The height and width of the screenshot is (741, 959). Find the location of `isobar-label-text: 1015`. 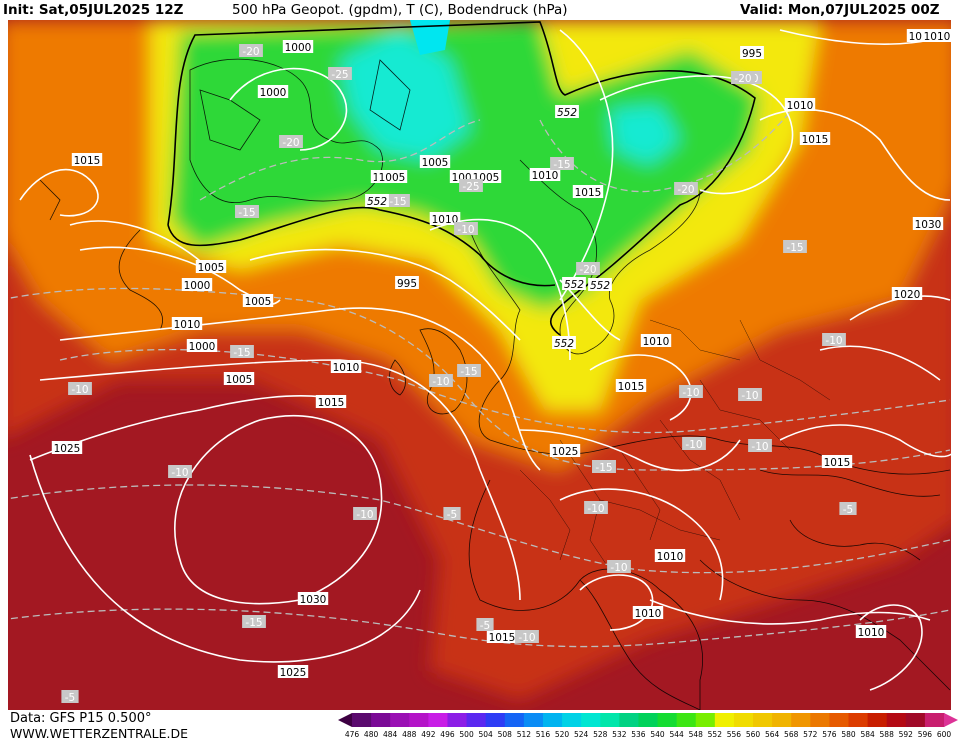

isobar-label-text: 1015 is located at coordinates (837, 463).